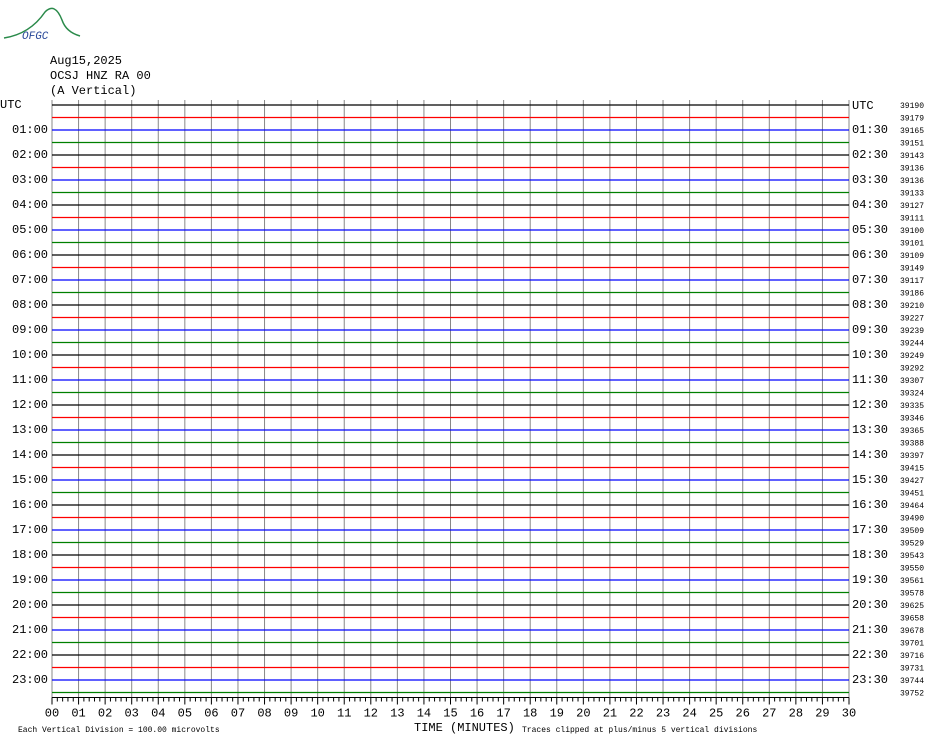  Describe the element at coordinates (870, 480) in the screenshot. I see `right-time-label: 15:30` at that location.